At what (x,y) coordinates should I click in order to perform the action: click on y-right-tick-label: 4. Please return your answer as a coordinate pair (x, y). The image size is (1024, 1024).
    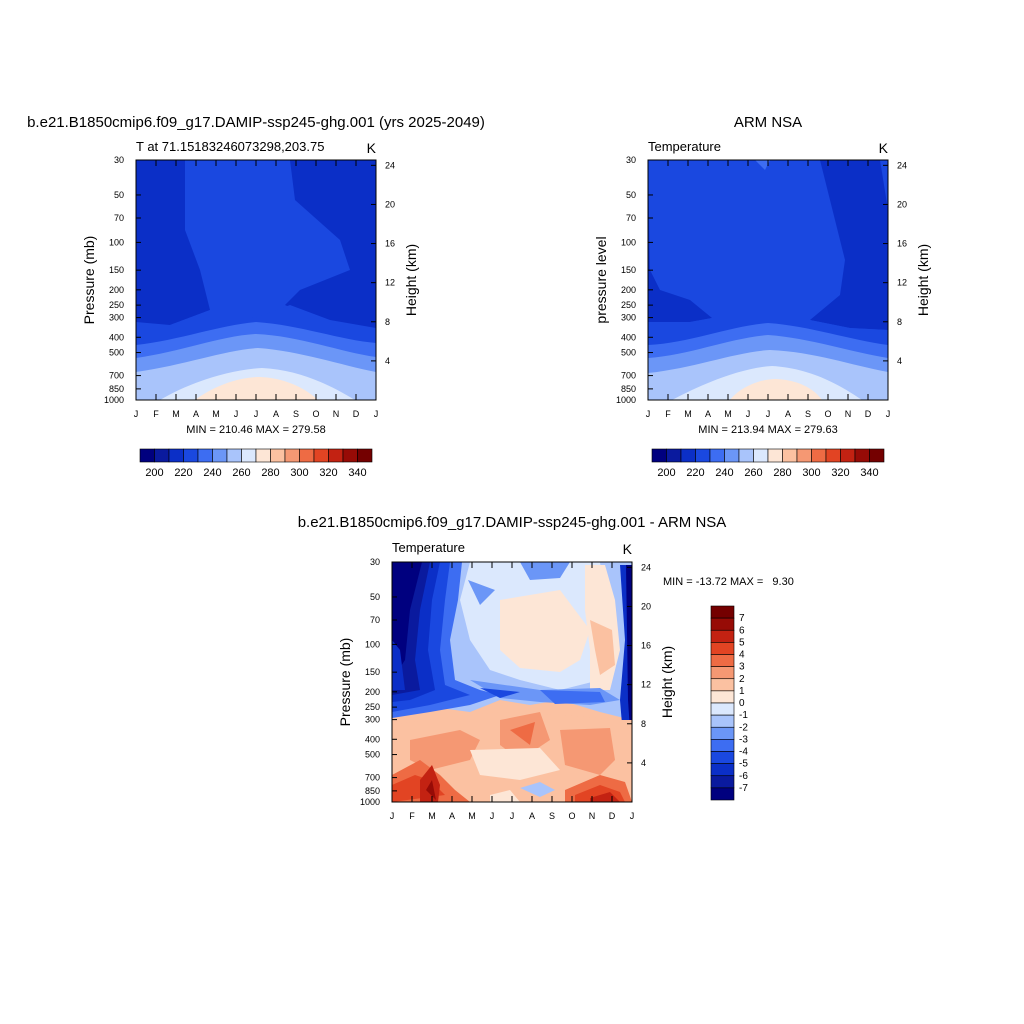
    Looking at the image, I should click on (643, 763).